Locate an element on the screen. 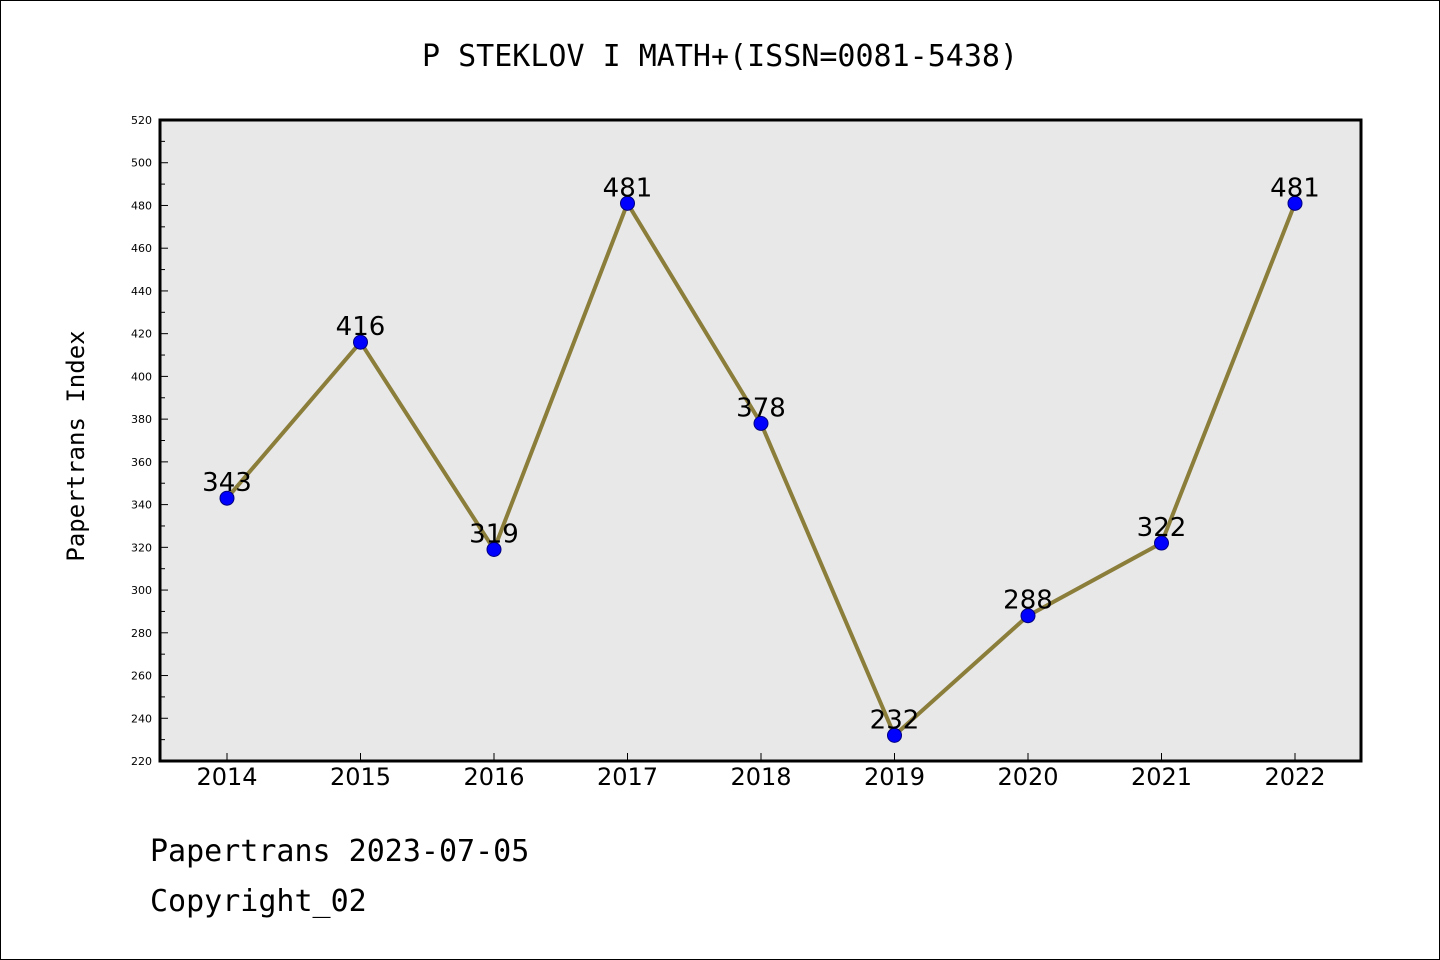 The height and width of the screenshot is (960, 1440). y-axis-label: Papertrans Index is located at coordinates (76, 445).